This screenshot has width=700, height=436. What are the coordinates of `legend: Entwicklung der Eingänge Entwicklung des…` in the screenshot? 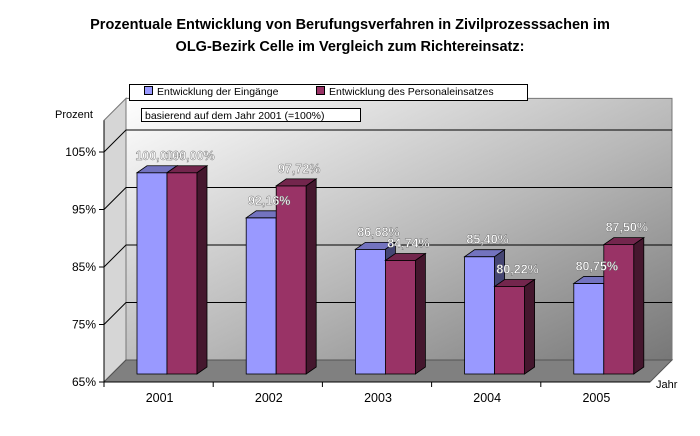 It's located at (328, 92).